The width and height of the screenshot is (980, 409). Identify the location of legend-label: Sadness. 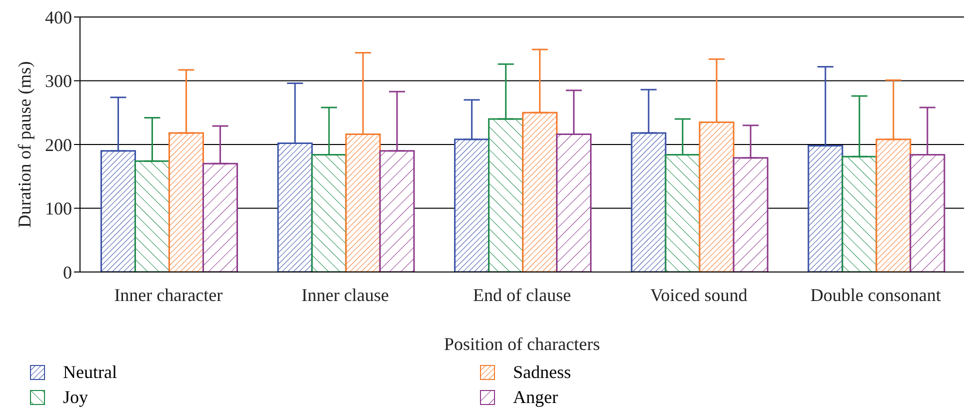
(542, 372).